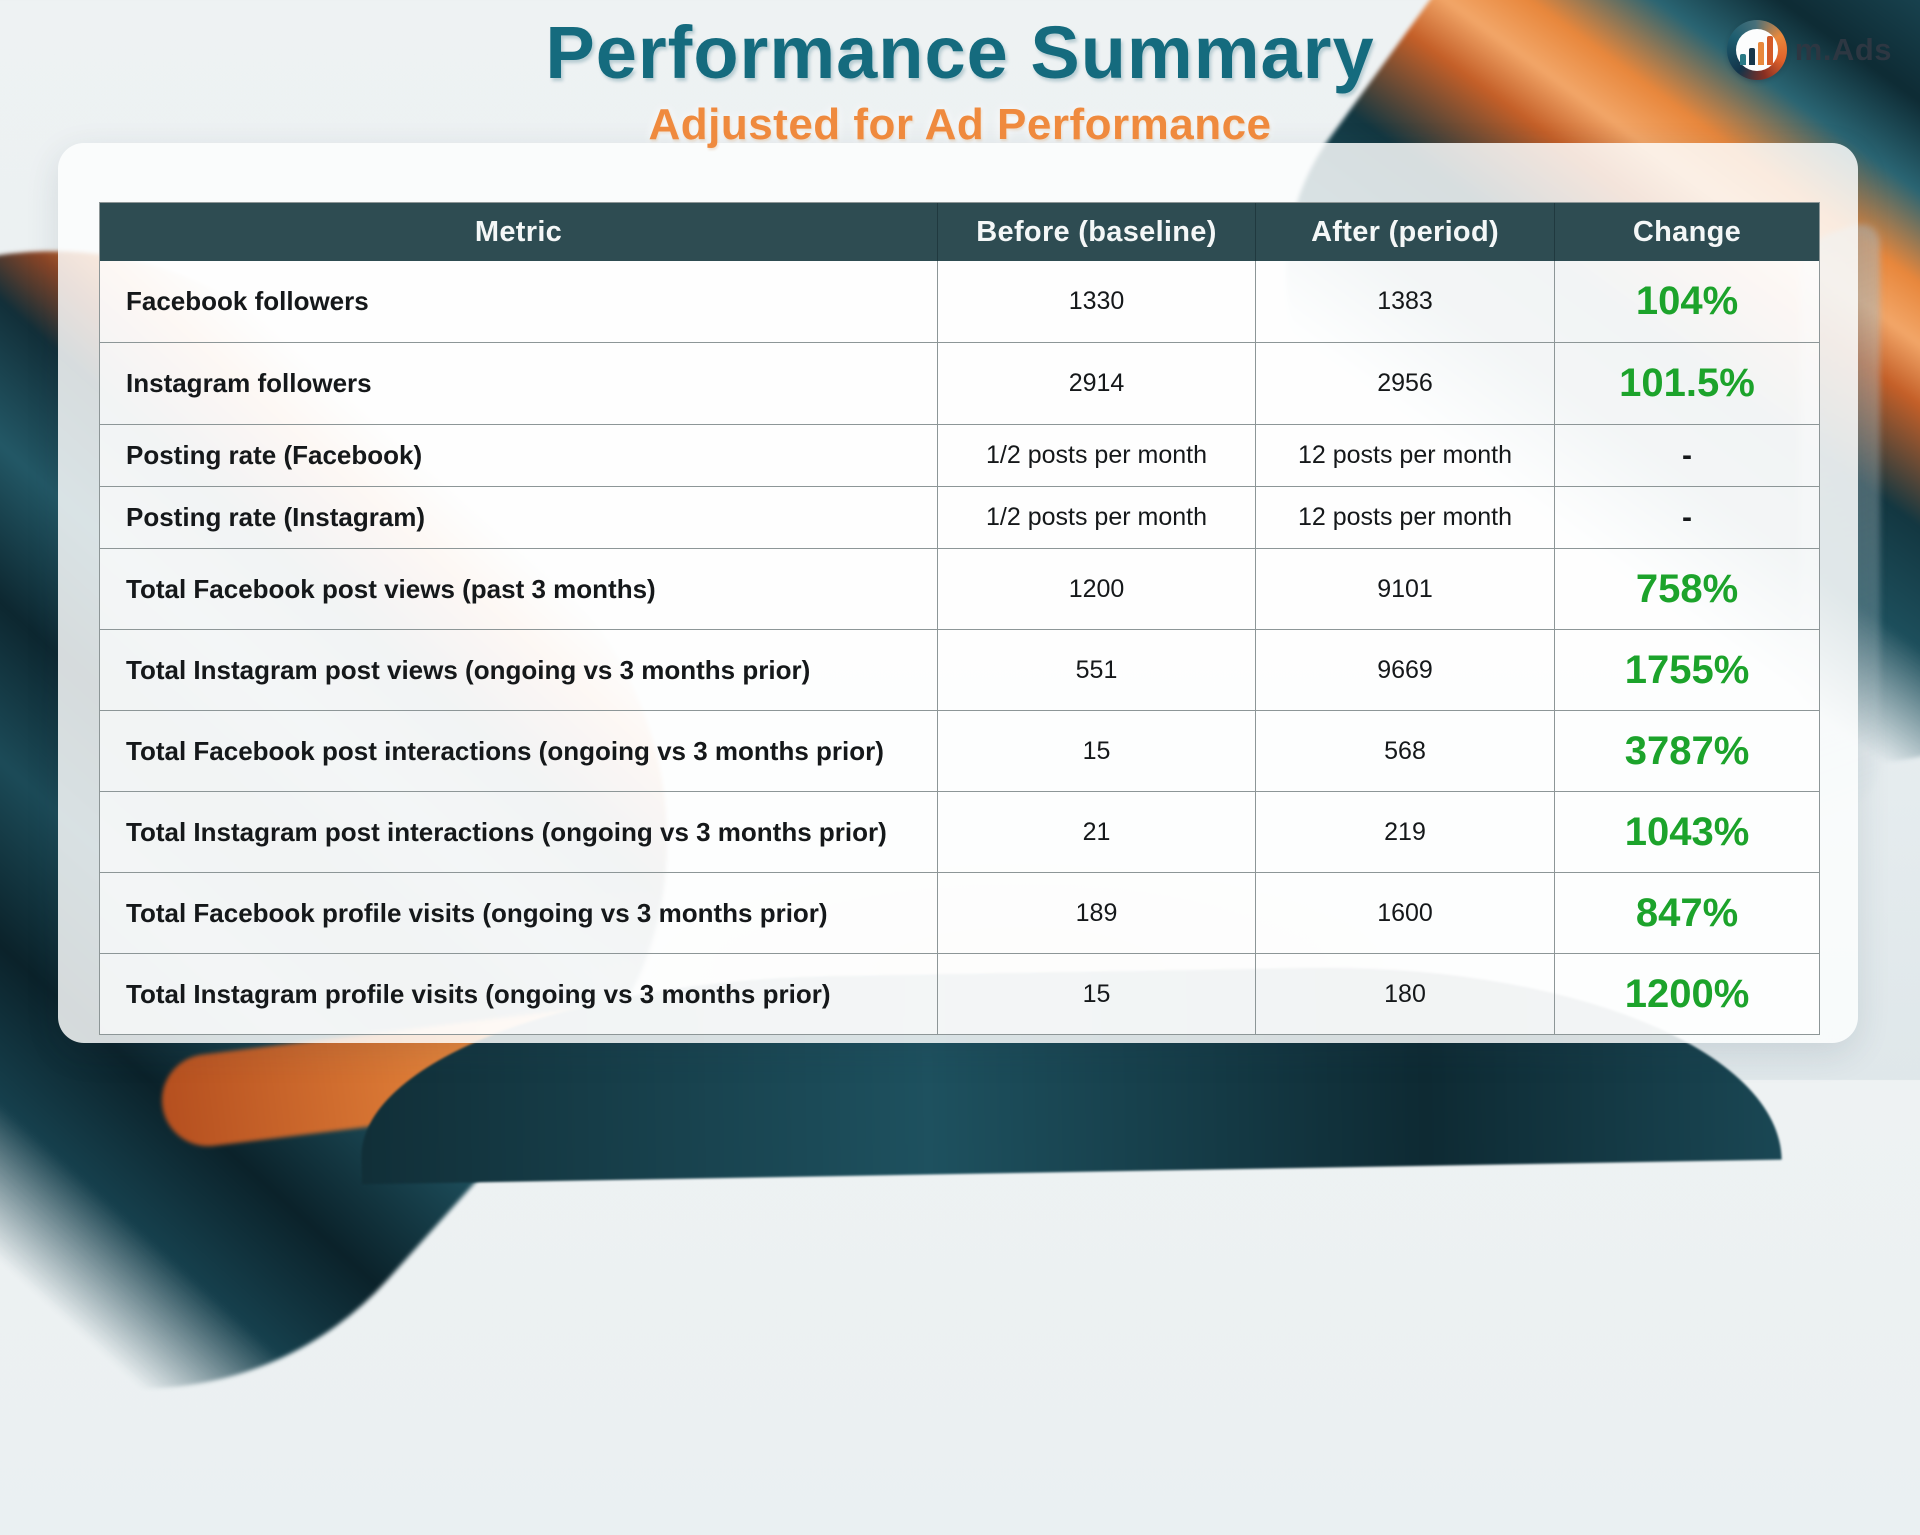 The height and width of the screenshot is (1535, 1920). I want to click on before-cell: 1200, so click(1097, 589).